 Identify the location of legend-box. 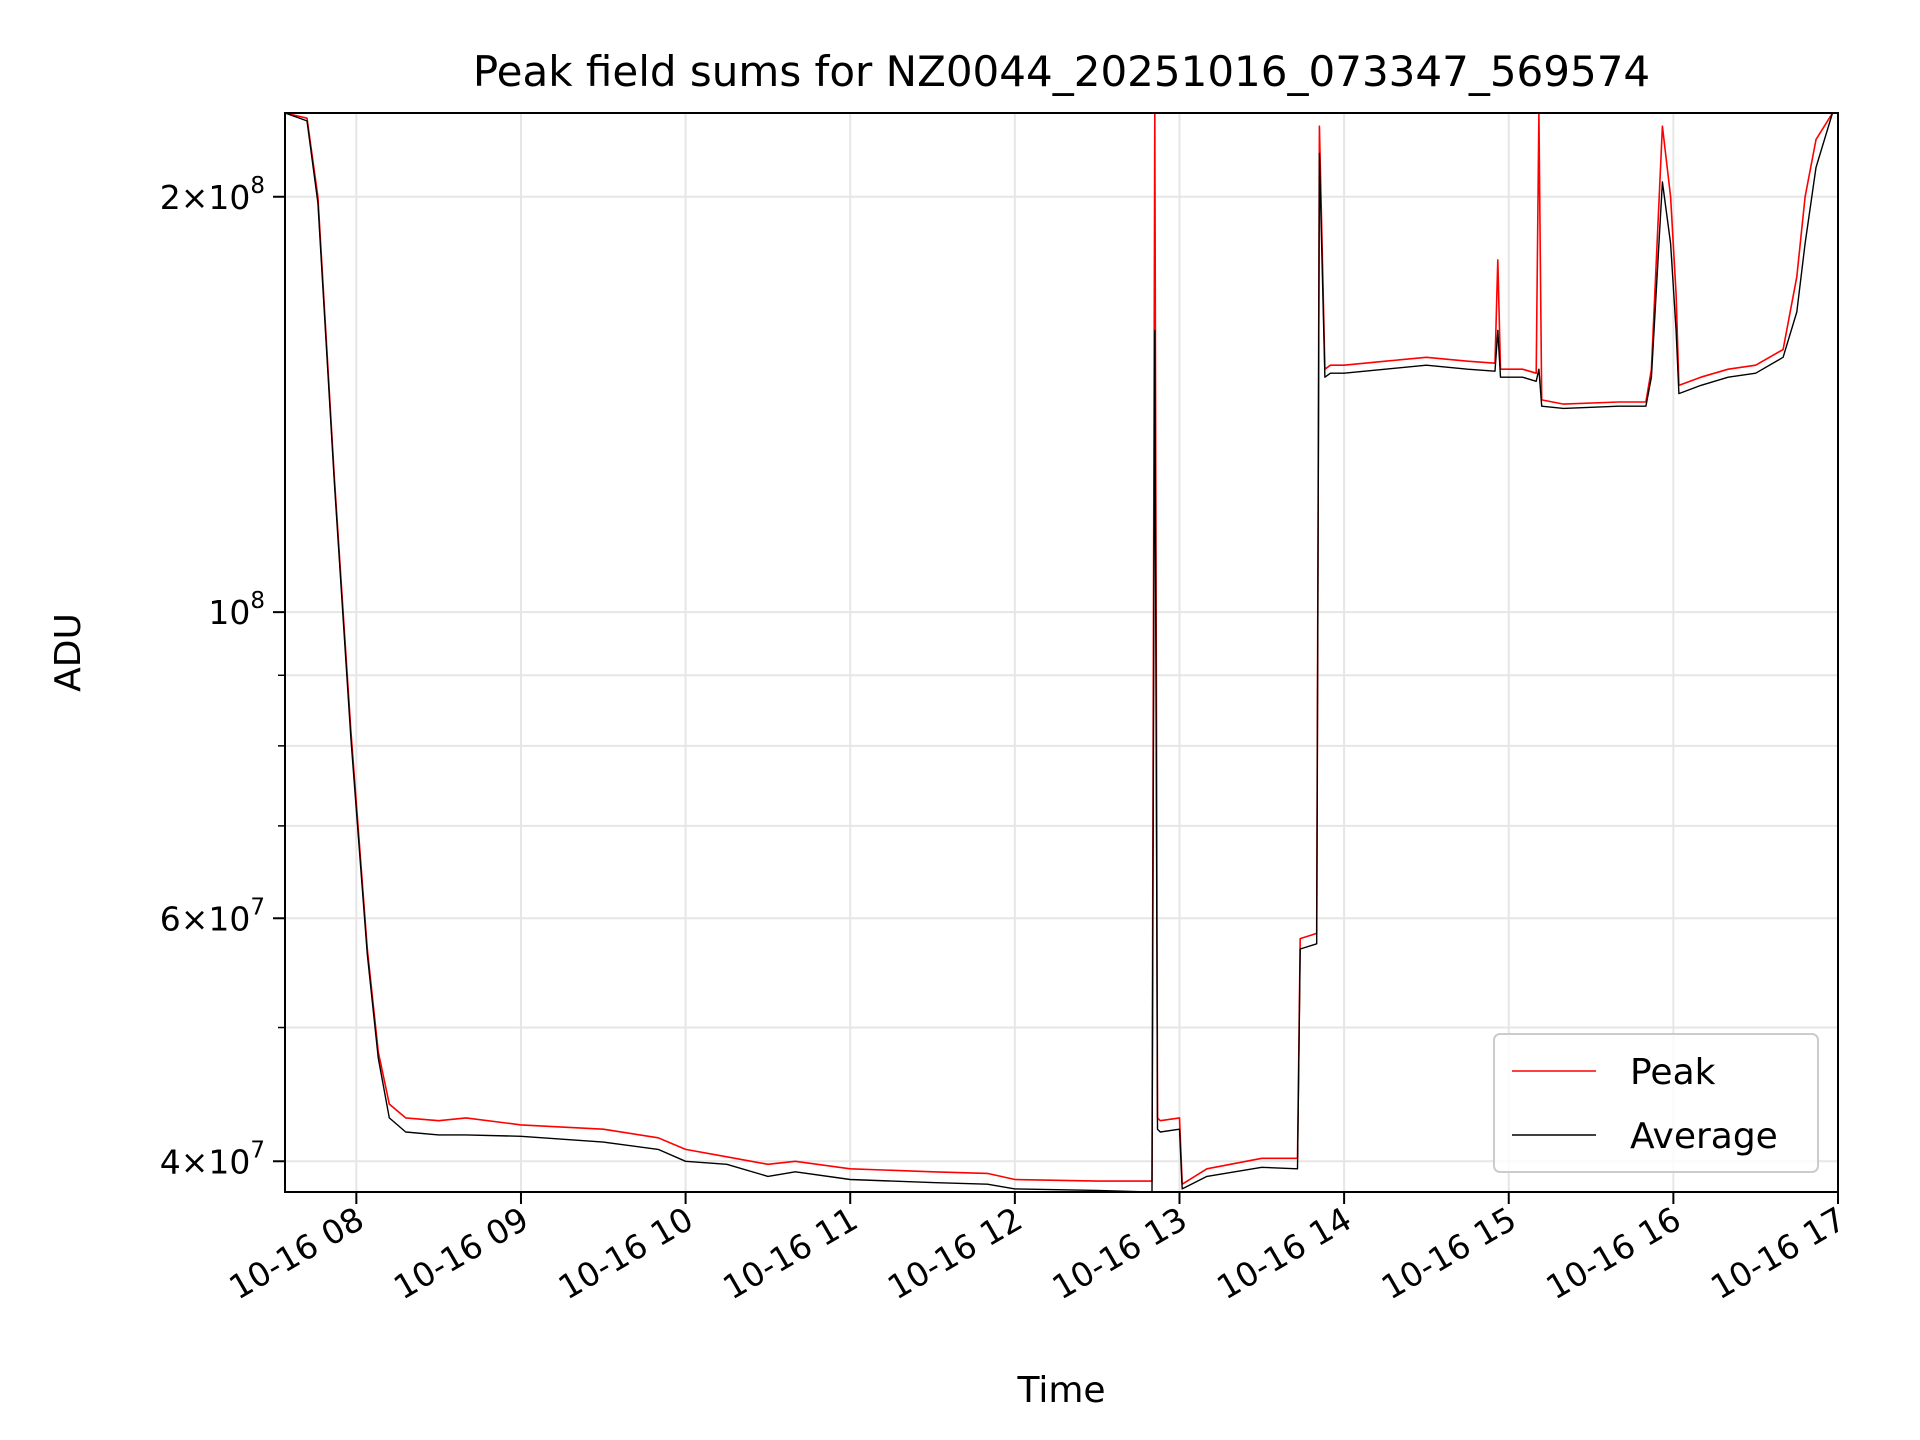
(1656, 1103).